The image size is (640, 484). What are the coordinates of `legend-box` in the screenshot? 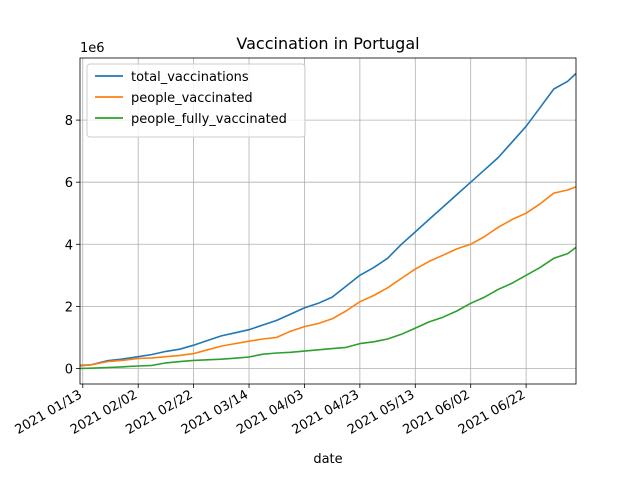 It's located at (196, 100).